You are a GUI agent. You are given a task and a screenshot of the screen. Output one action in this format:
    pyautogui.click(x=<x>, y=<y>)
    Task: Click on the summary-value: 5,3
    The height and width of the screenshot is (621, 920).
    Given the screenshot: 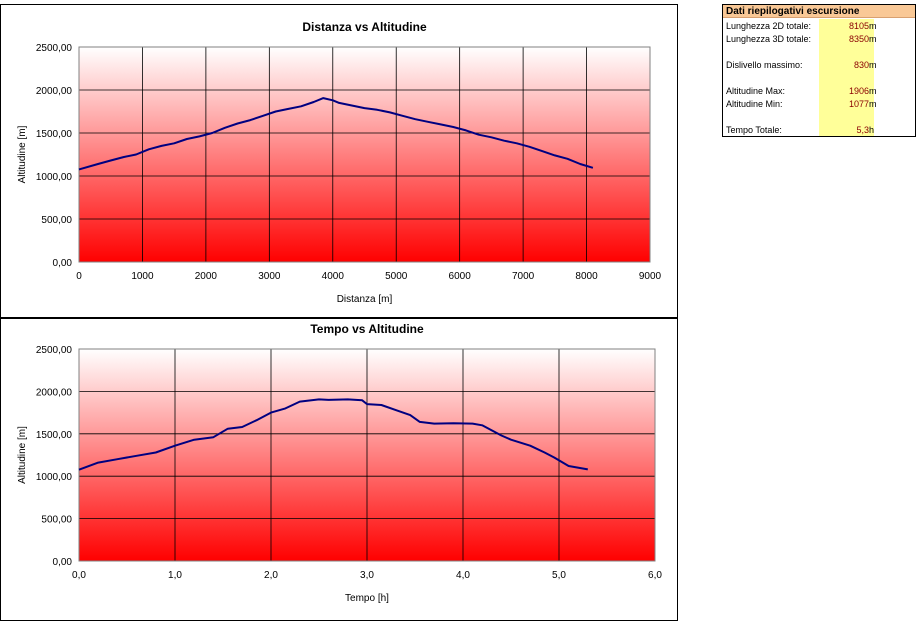 What is the action you would take?
    pyautogui.click(x=862, y=130)
    